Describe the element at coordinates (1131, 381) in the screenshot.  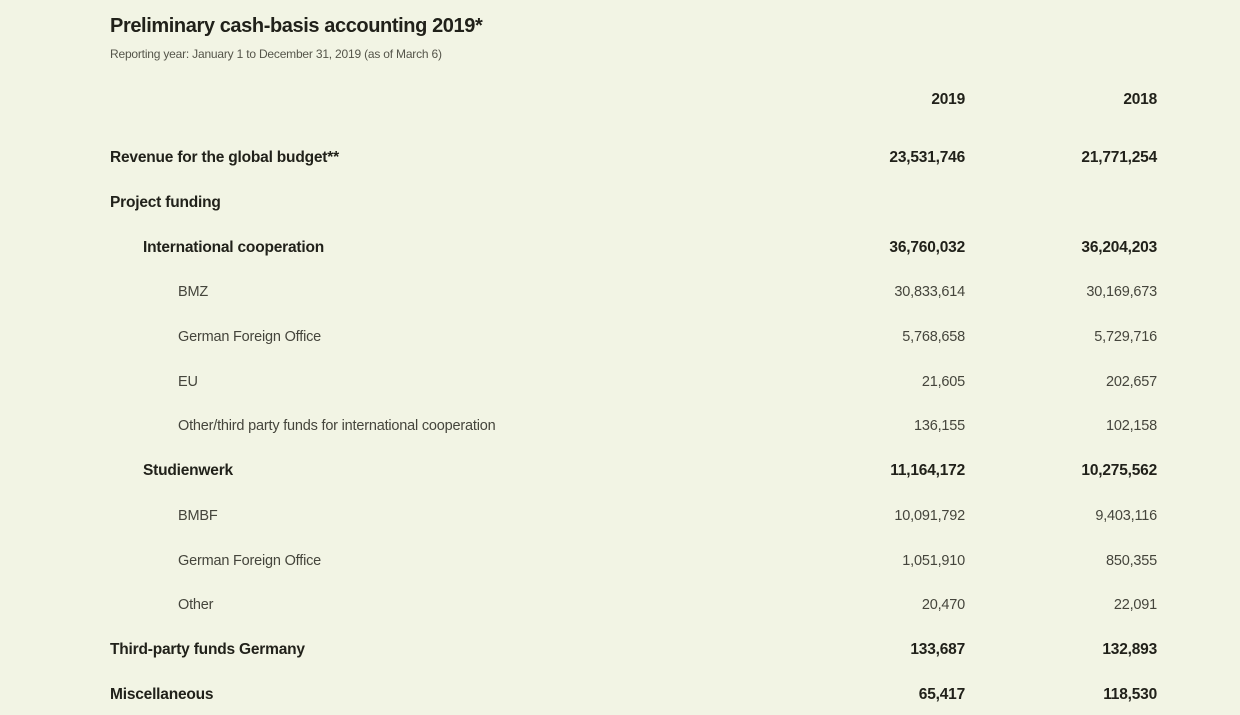
I see `value-2018: 202,657` at that location.